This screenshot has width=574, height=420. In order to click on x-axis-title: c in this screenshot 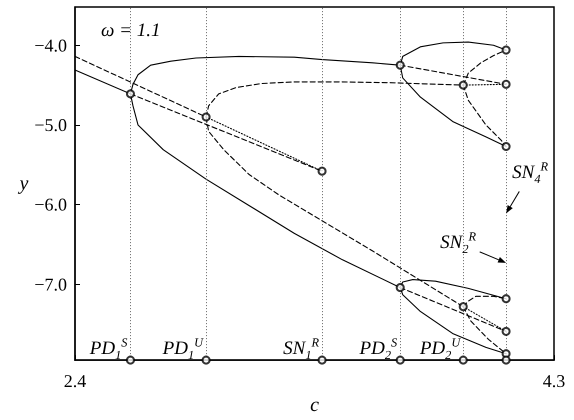, I will do `click(315, 405)`.